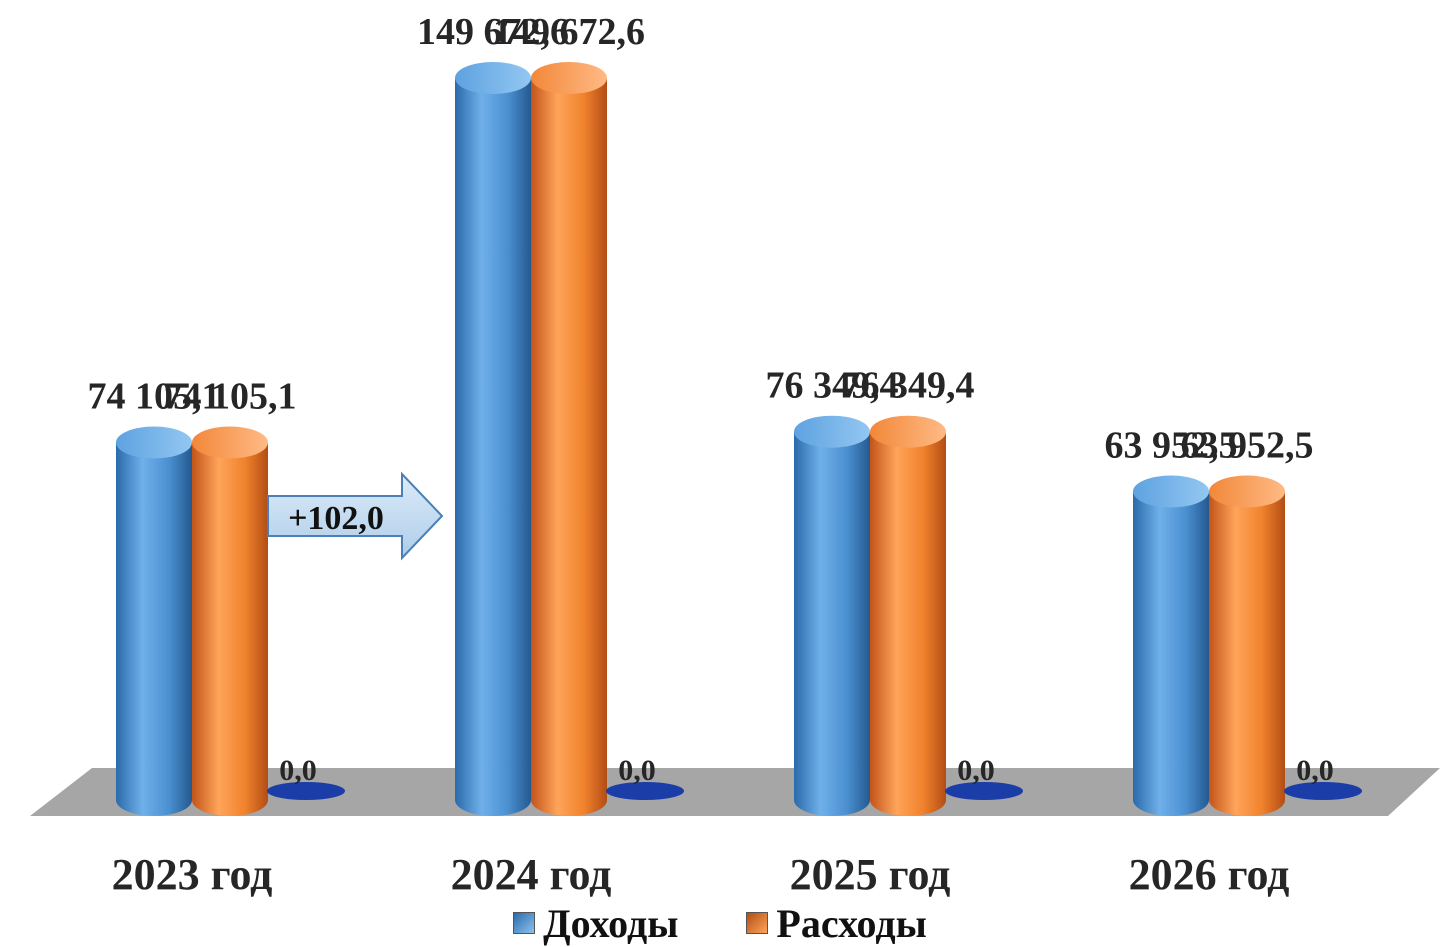 This screenshot has width=1440, height=947. Describe the element at coordinates (531, 874) in the screenshot. I see `category-label-2: 2024 год` at that location.